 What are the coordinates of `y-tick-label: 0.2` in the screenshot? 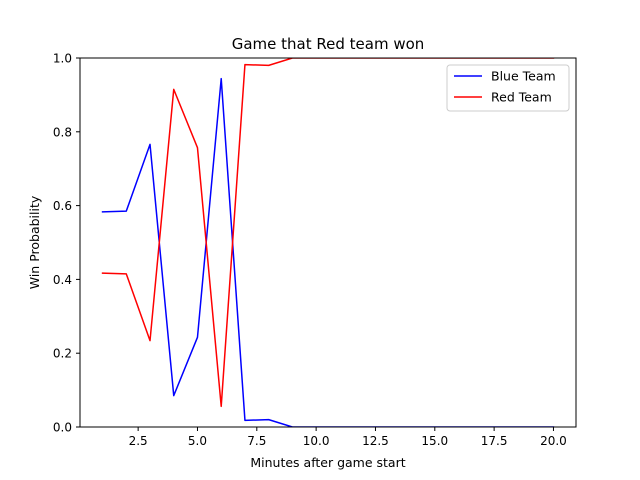 It's located at (62, 354).